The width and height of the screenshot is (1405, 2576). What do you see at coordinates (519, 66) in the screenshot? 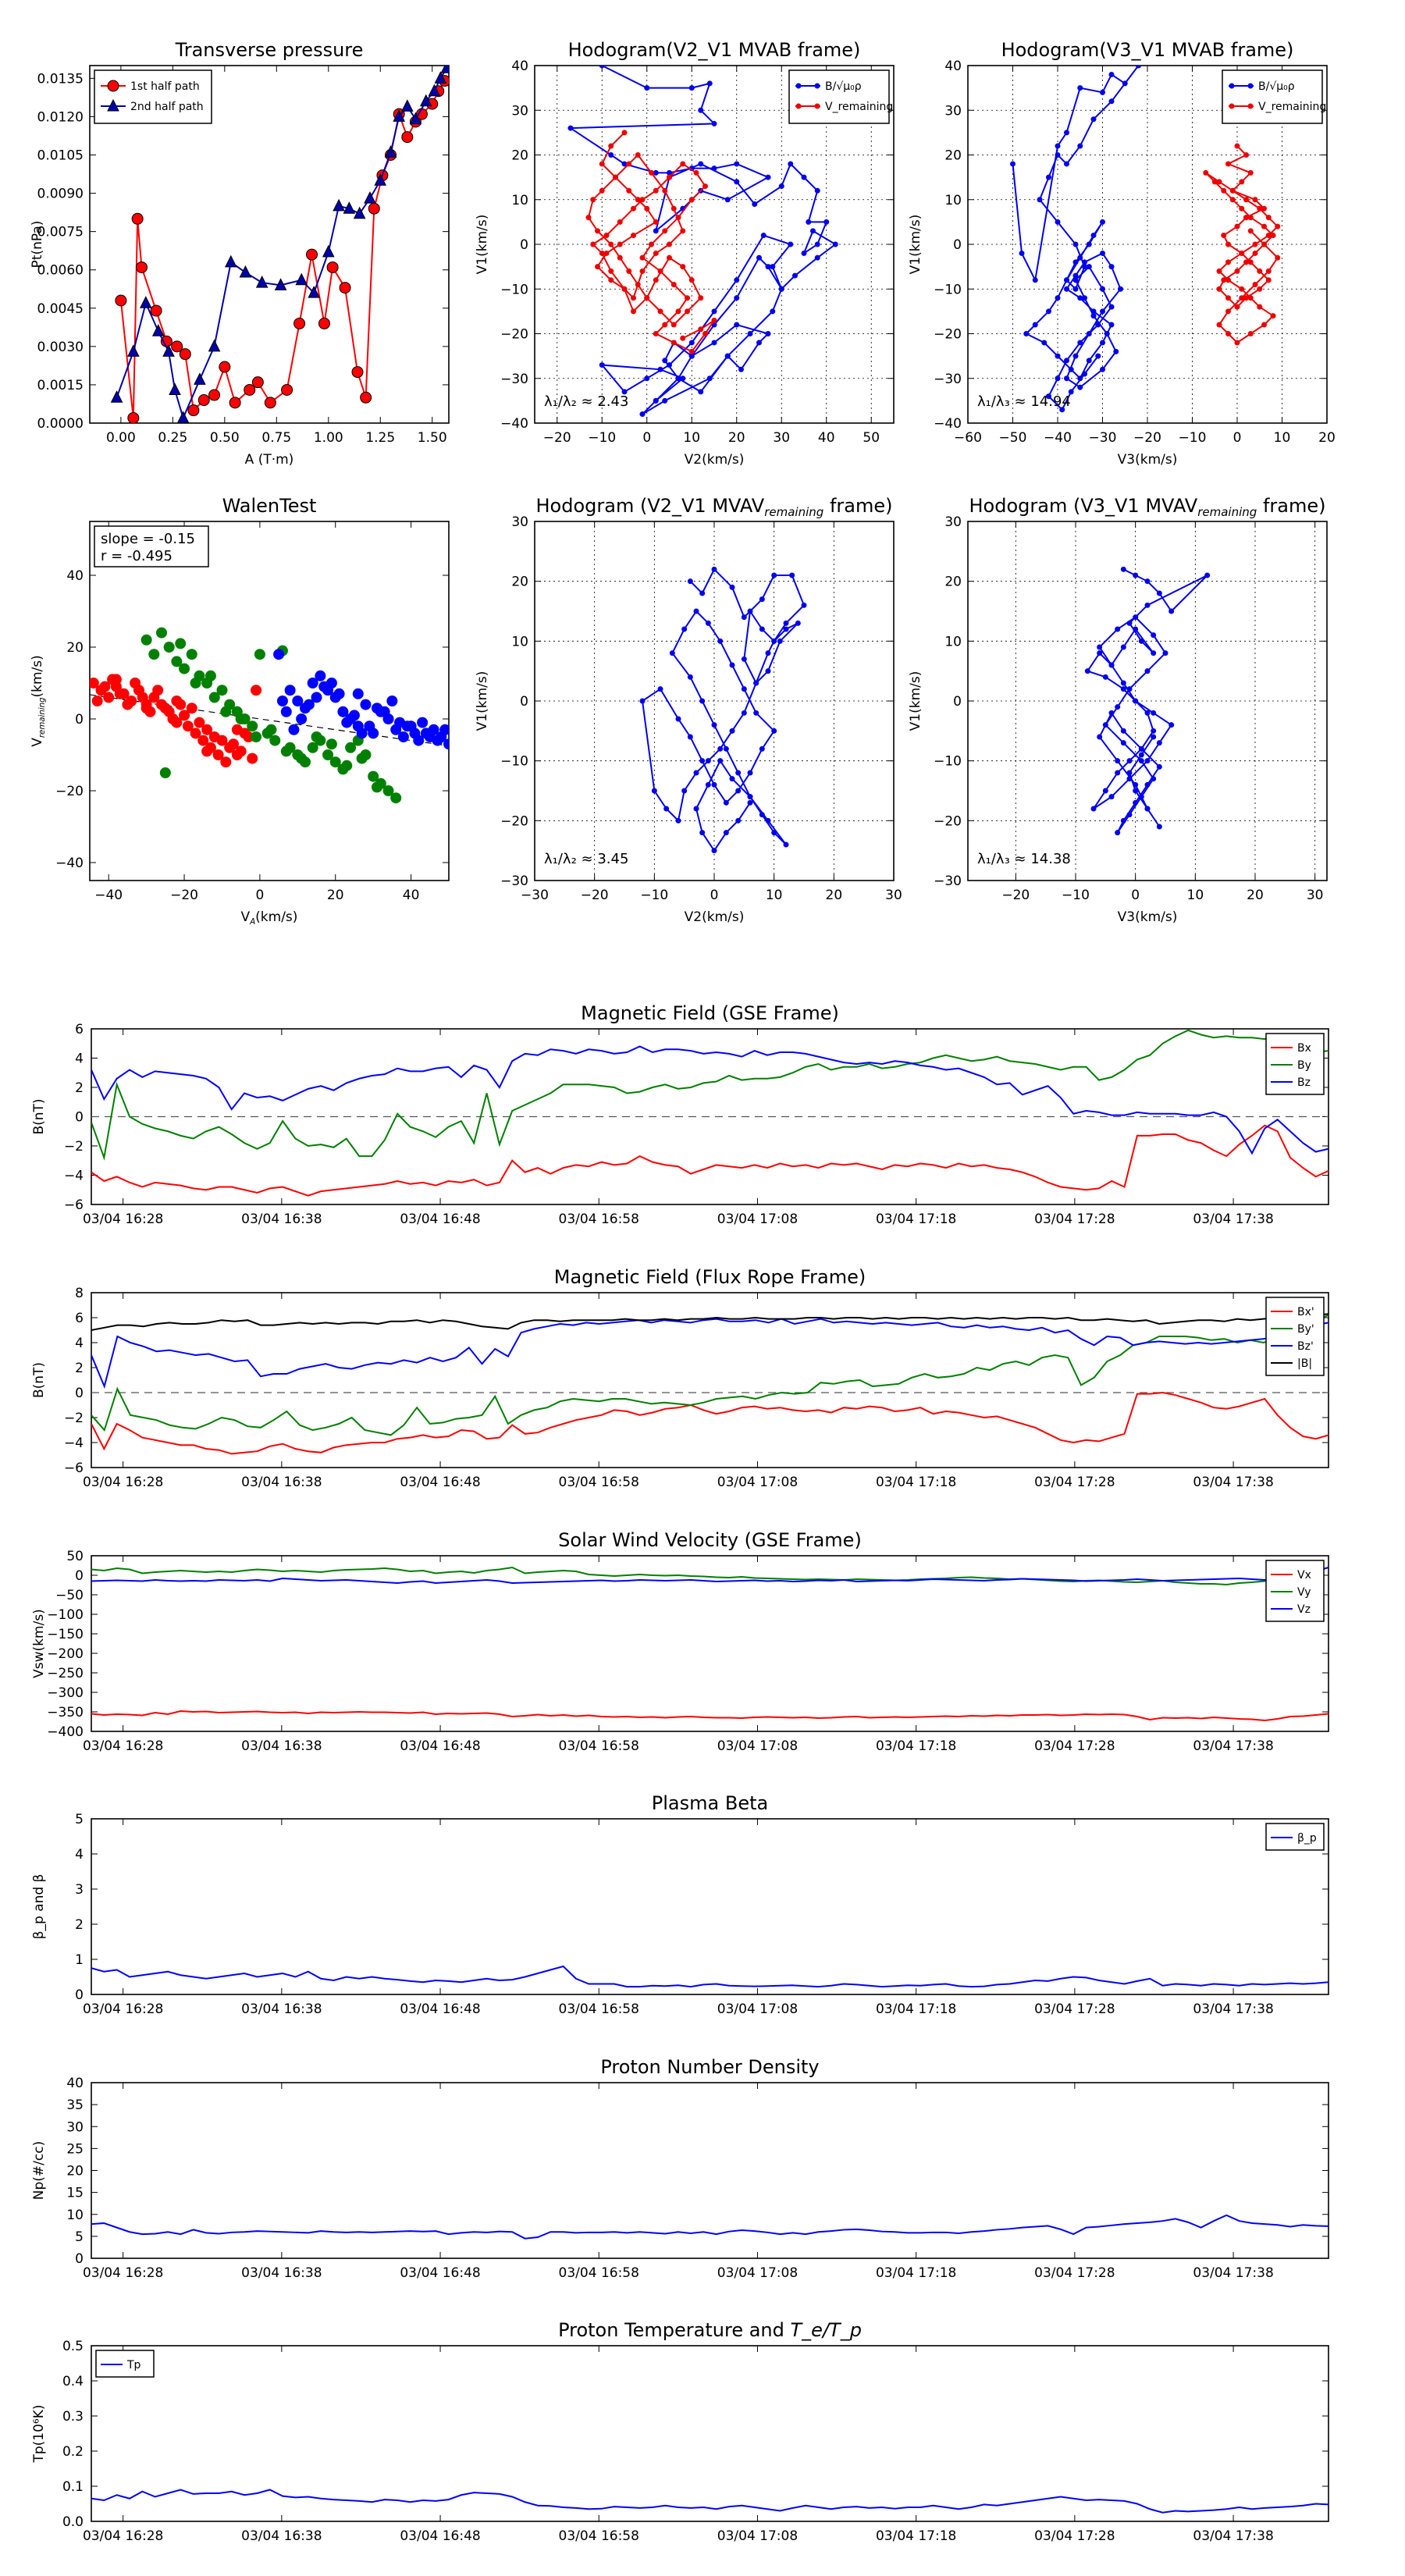
I see `y-tick-label: 40` at bounding box center [519, 66].